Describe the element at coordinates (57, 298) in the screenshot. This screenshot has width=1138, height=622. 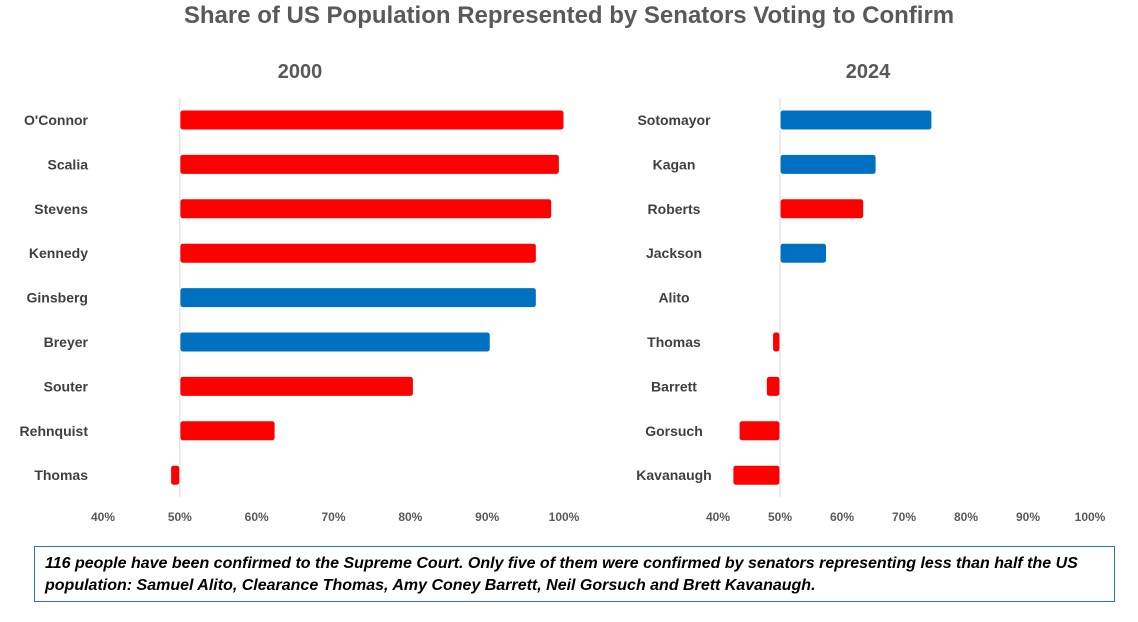
I see `category-label: Ginsberg` at that location.